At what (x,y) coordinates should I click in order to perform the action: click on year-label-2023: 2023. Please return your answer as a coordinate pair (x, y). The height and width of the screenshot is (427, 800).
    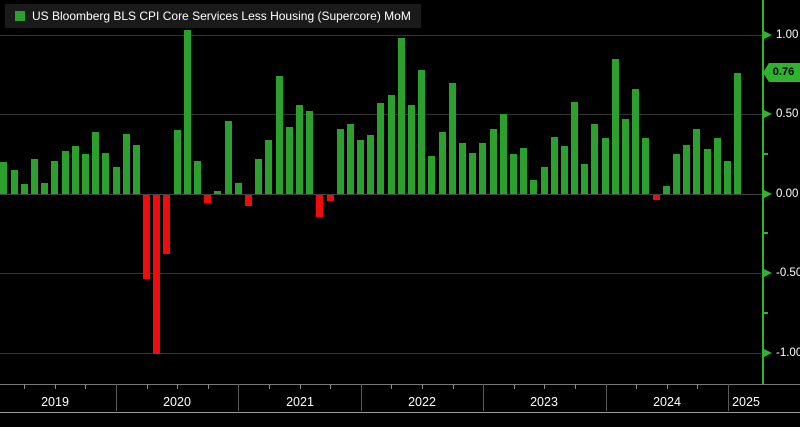
    Looking at the image, I should click on (544, 402).